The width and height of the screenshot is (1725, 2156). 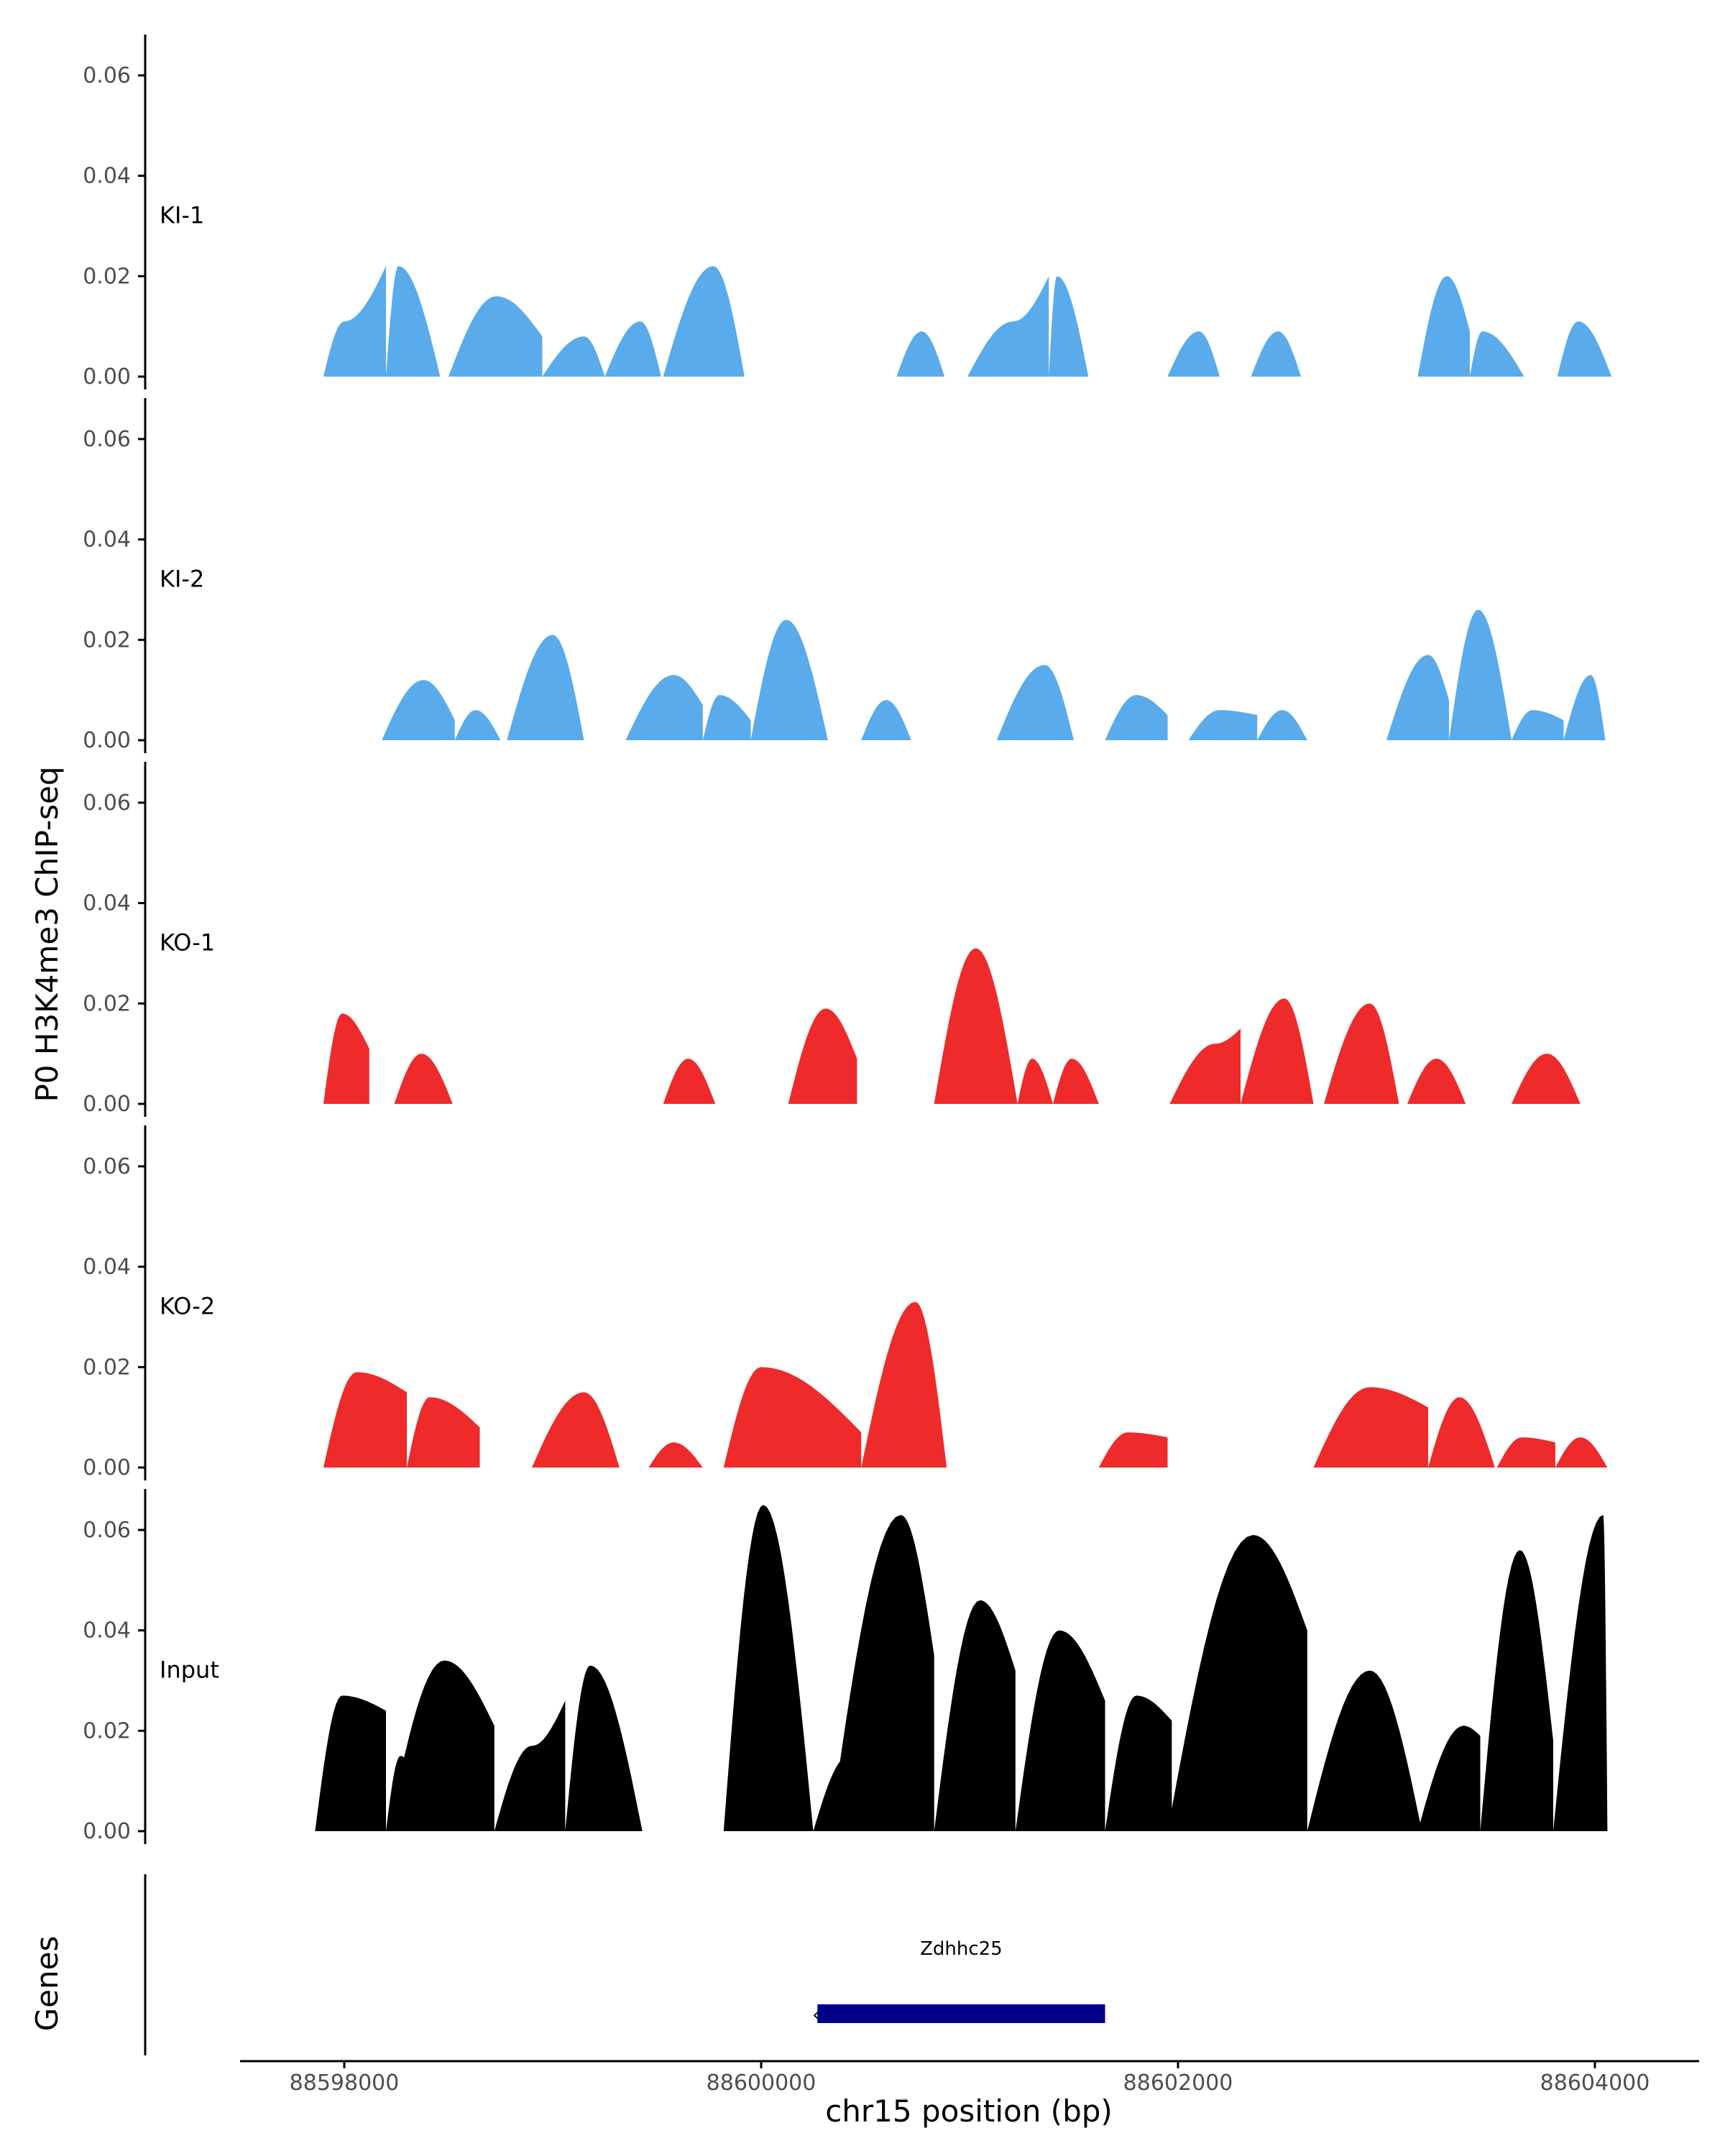 What do you see at coordinates (969, 2111) in the screenshot?
I see `x-axis-title: chr15 position (bp)` at bounding box center [969, 2111].